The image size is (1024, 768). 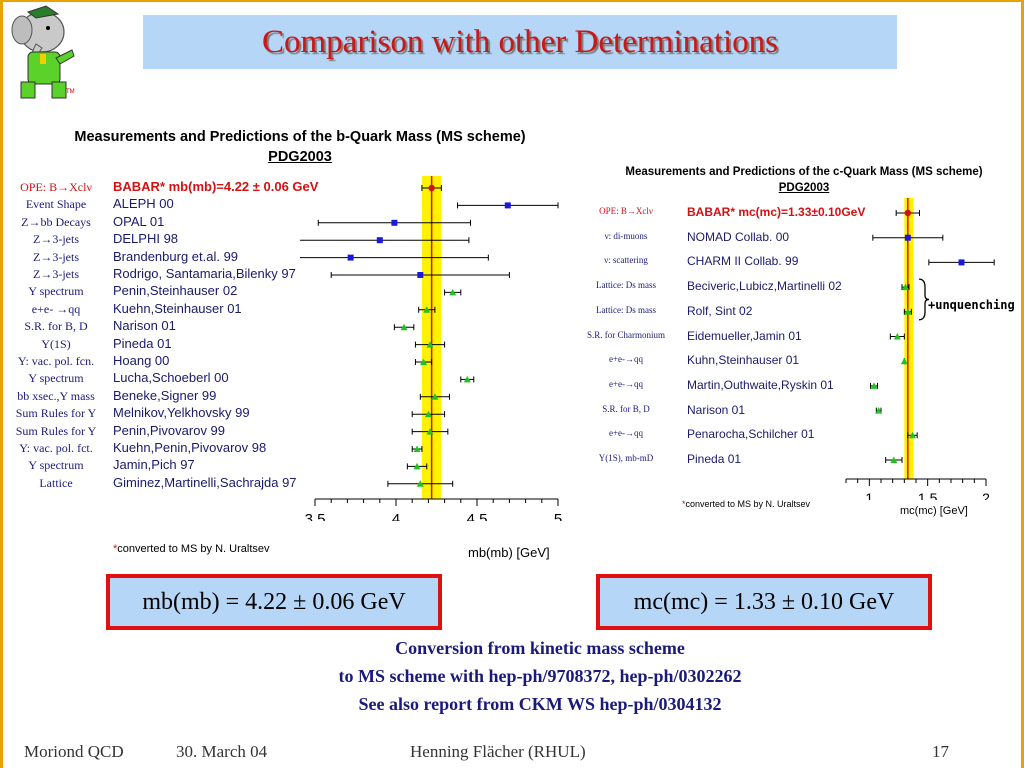 What do you see at coordinates (764, 286) in the screenshot?
I see `measurement-label: Beciveric,Lubicz,Martinelli 02` at bounding box center [764, 286].